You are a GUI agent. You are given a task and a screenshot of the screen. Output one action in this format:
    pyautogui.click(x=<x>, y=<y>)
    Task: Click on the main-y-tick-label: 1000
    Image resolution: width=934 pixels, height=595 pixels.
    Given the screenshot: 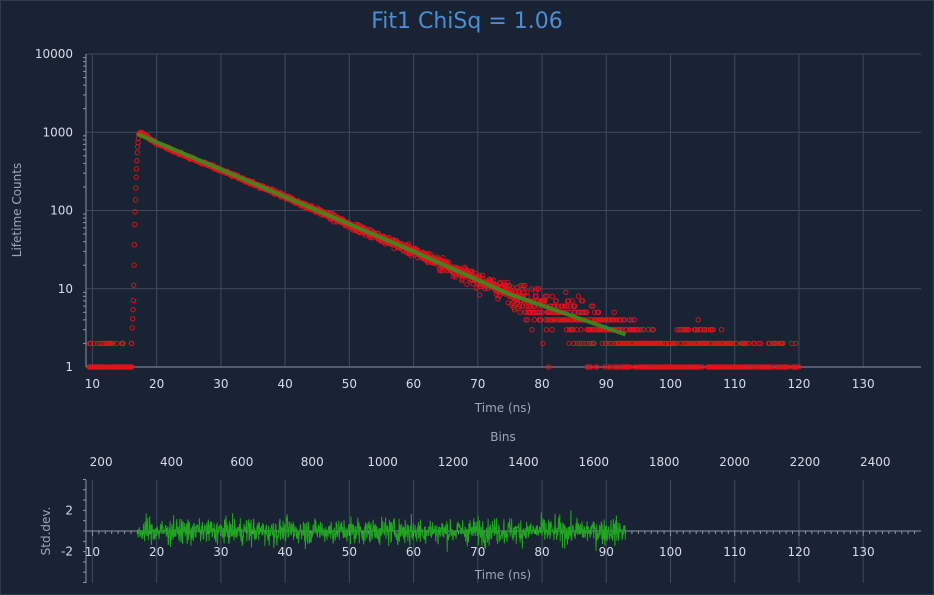 What is the action you would take?
    pyautogui.click(x=57, y=132)
    